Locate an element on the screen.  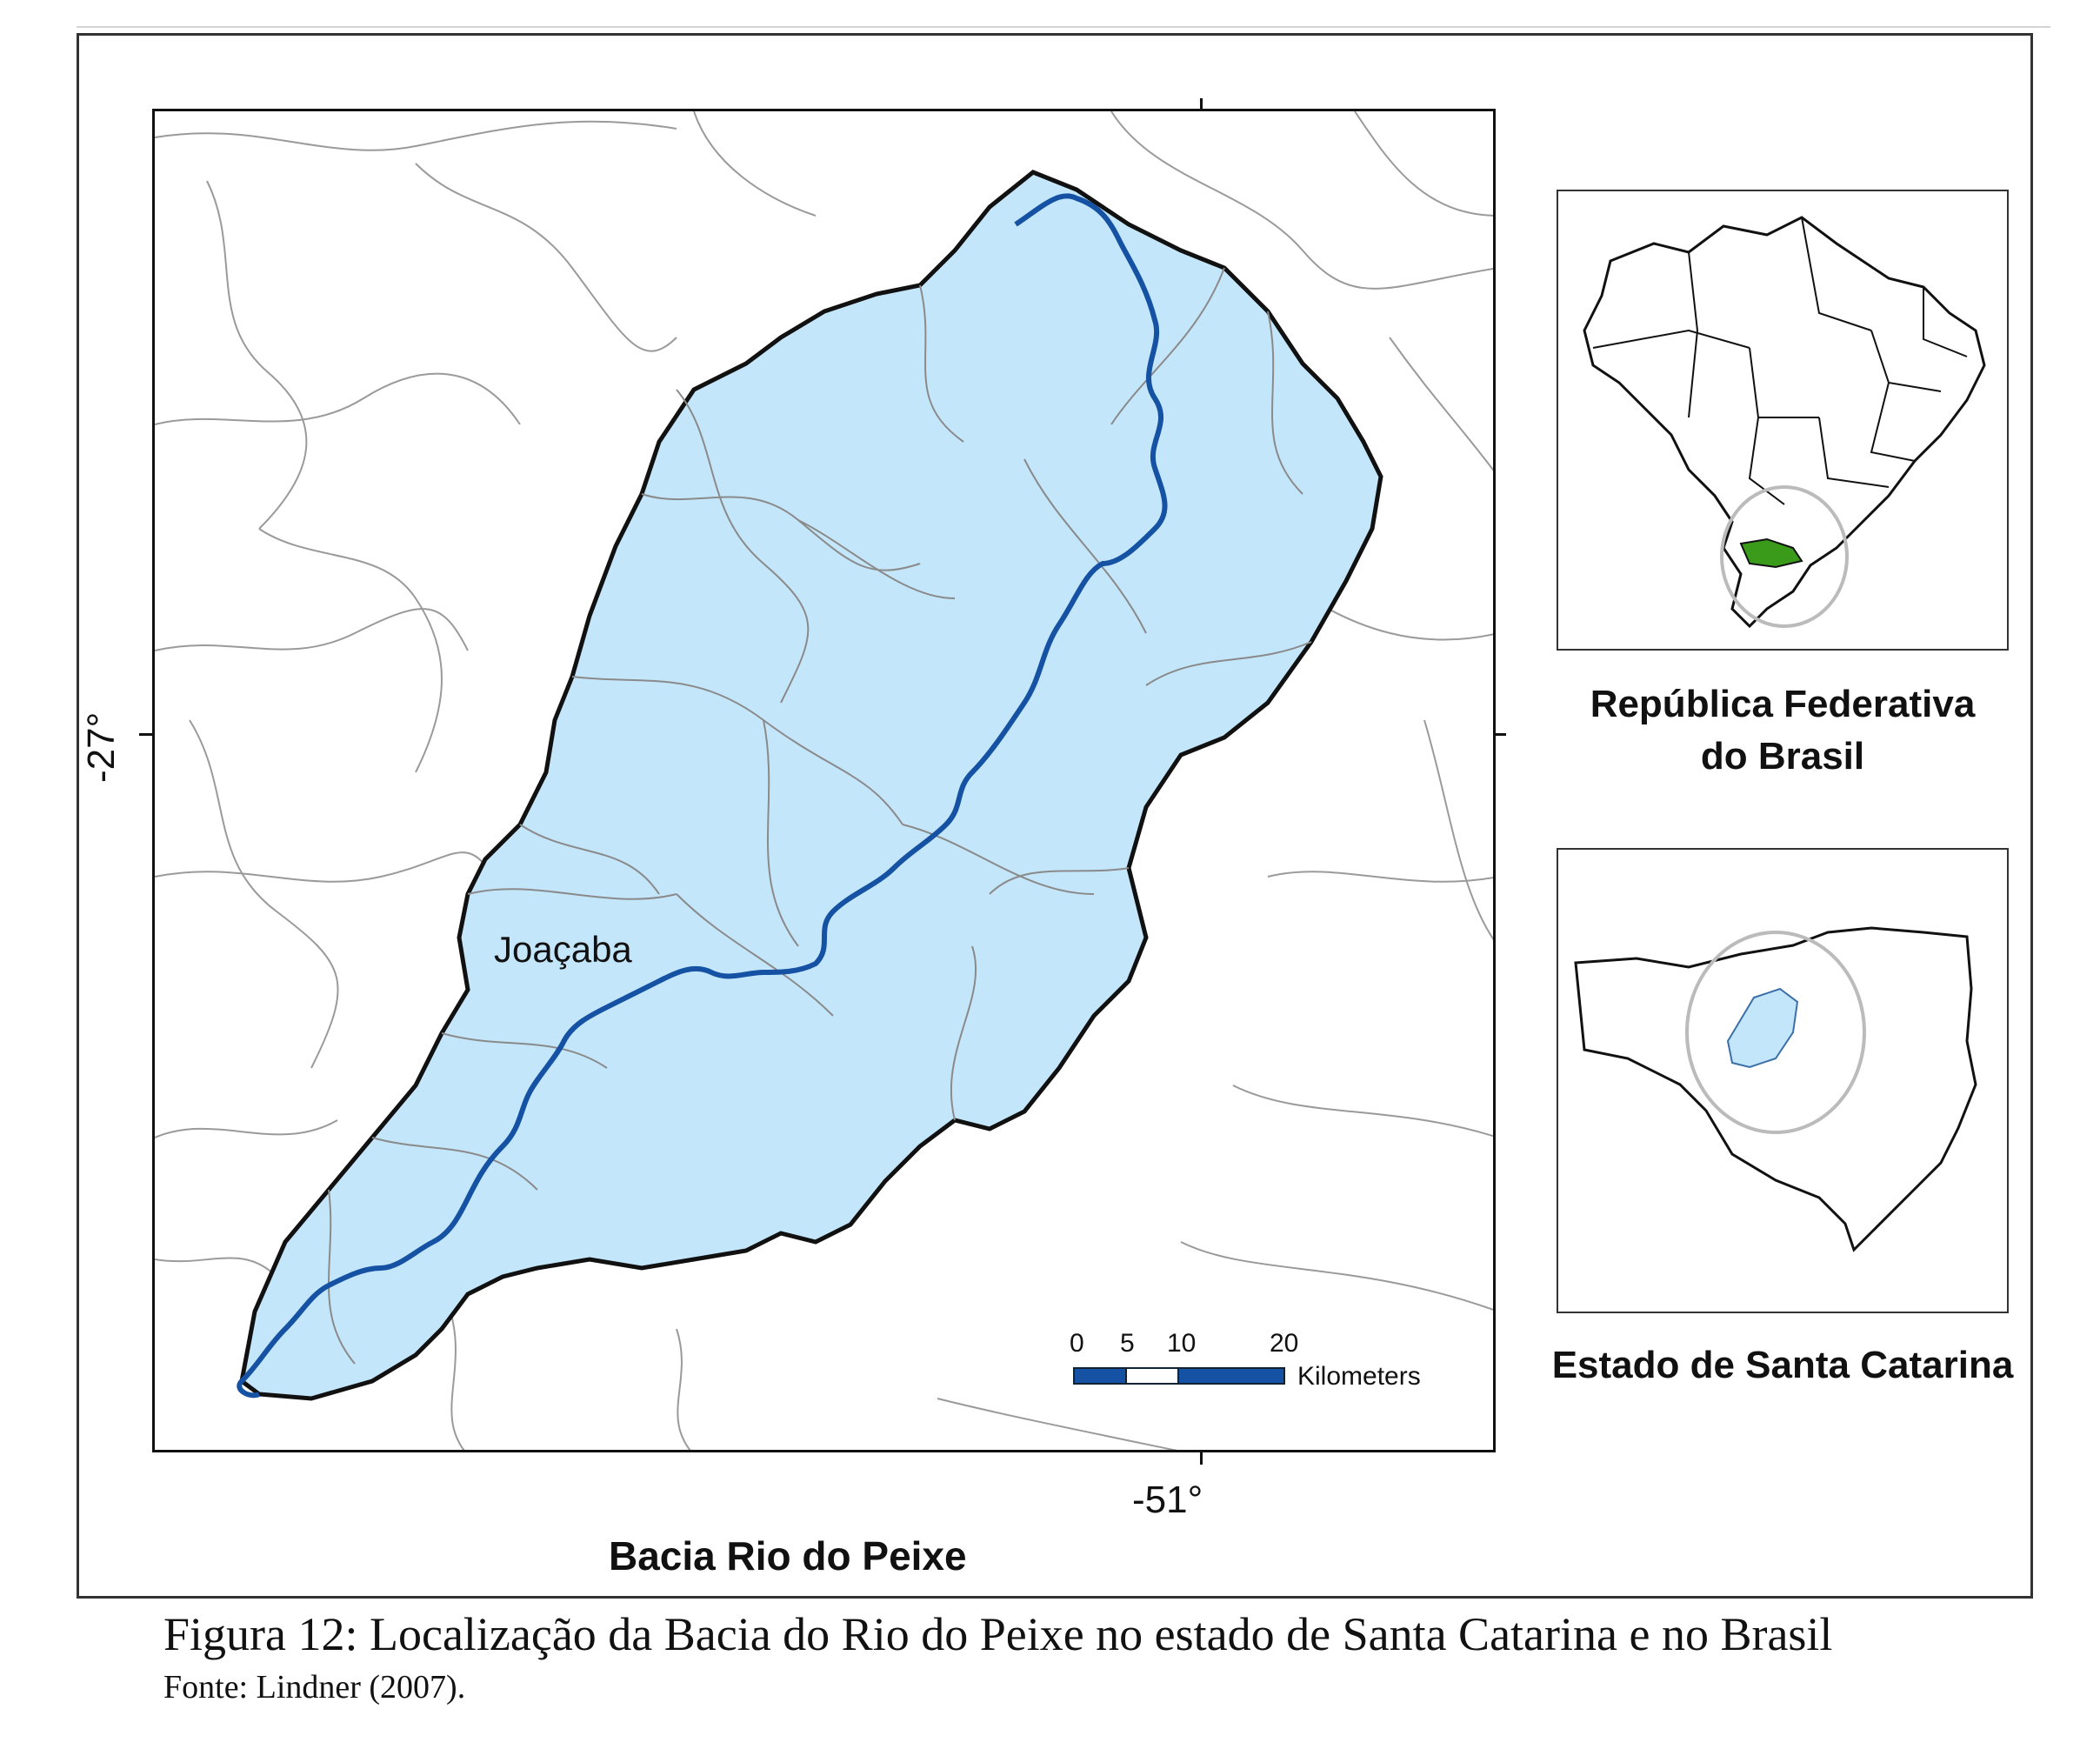
brasil-state-boundaries is located at coordinates (1780, 361).